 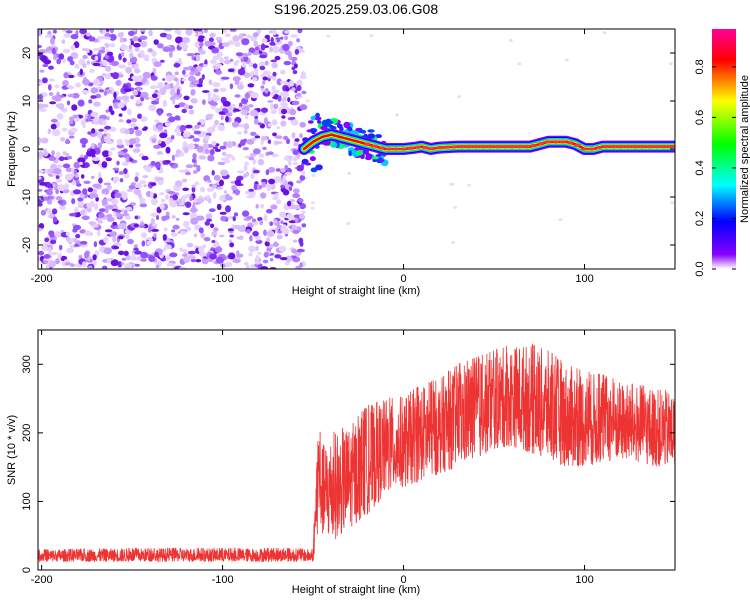 What do you see at coordinates (566, 60) in the screenshot?
I see `spectrogram-faint-dot` at bounding box center [566, 60].